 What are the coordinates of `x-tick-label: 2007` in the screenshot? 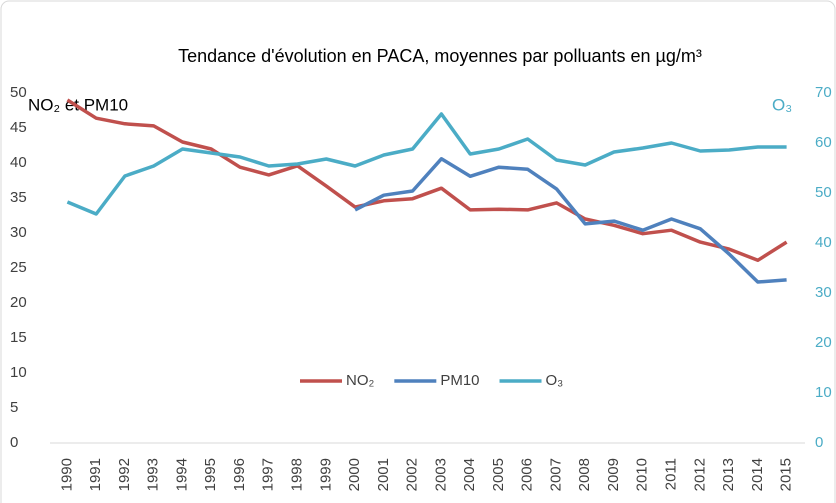 It's located at (555, 474).